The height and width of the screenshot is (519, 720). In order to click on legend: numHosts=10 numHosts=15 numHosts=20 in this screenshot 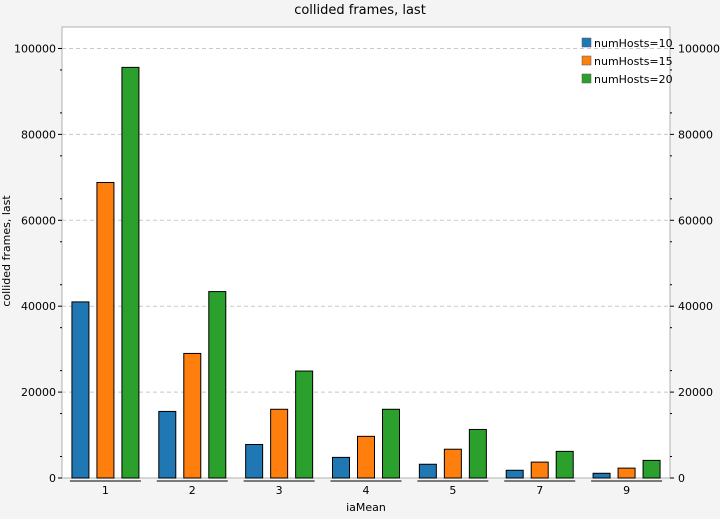, I will do `click(627, 61)`.